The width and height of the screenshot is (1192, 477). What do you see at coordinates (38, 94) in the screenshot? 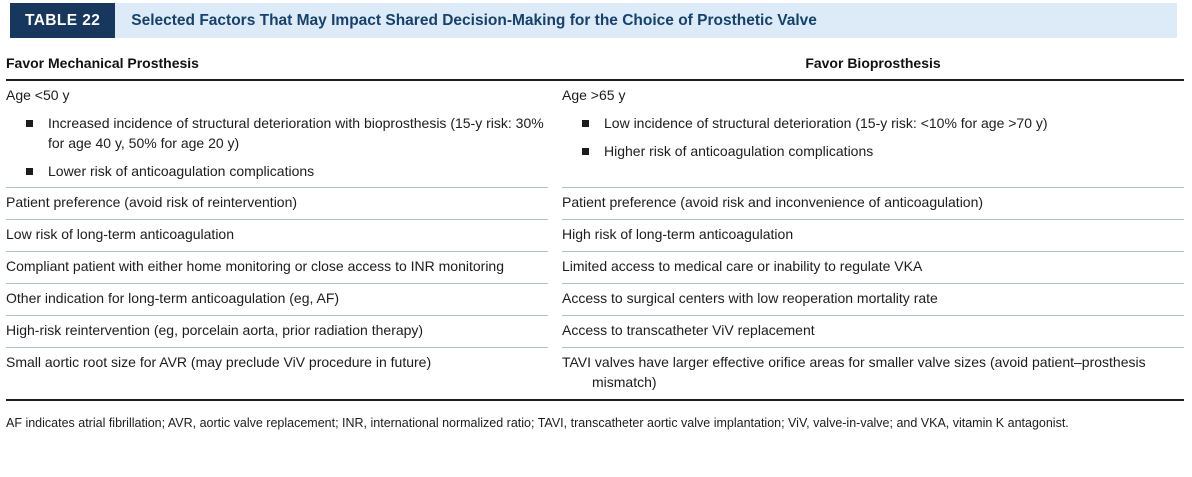
I see `factor-lead: Age <50 y` at bounding box center [38, 94].